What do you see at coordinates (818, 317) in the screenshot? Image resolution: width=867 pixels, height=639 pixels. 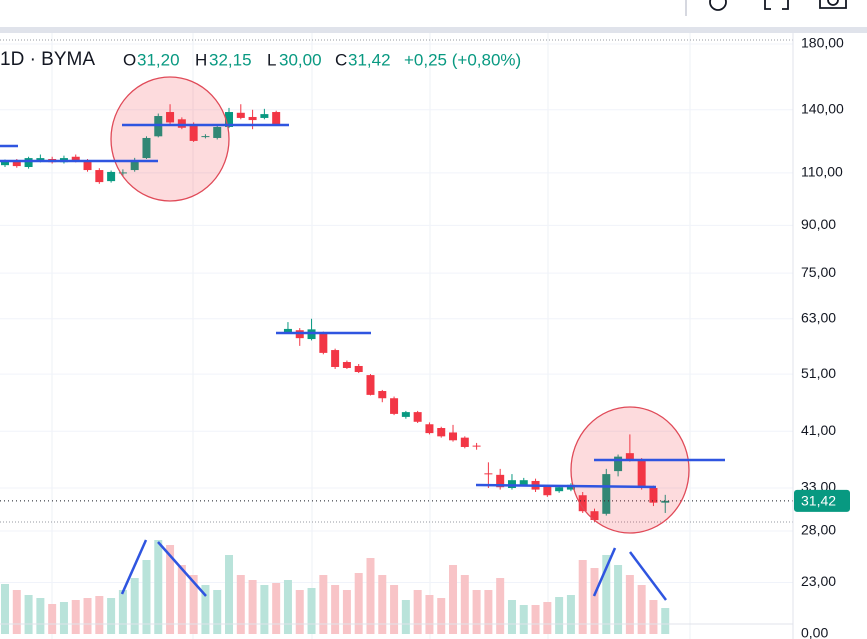 I see `y-tick-label: 63,00` at bounding box center [818, 317].